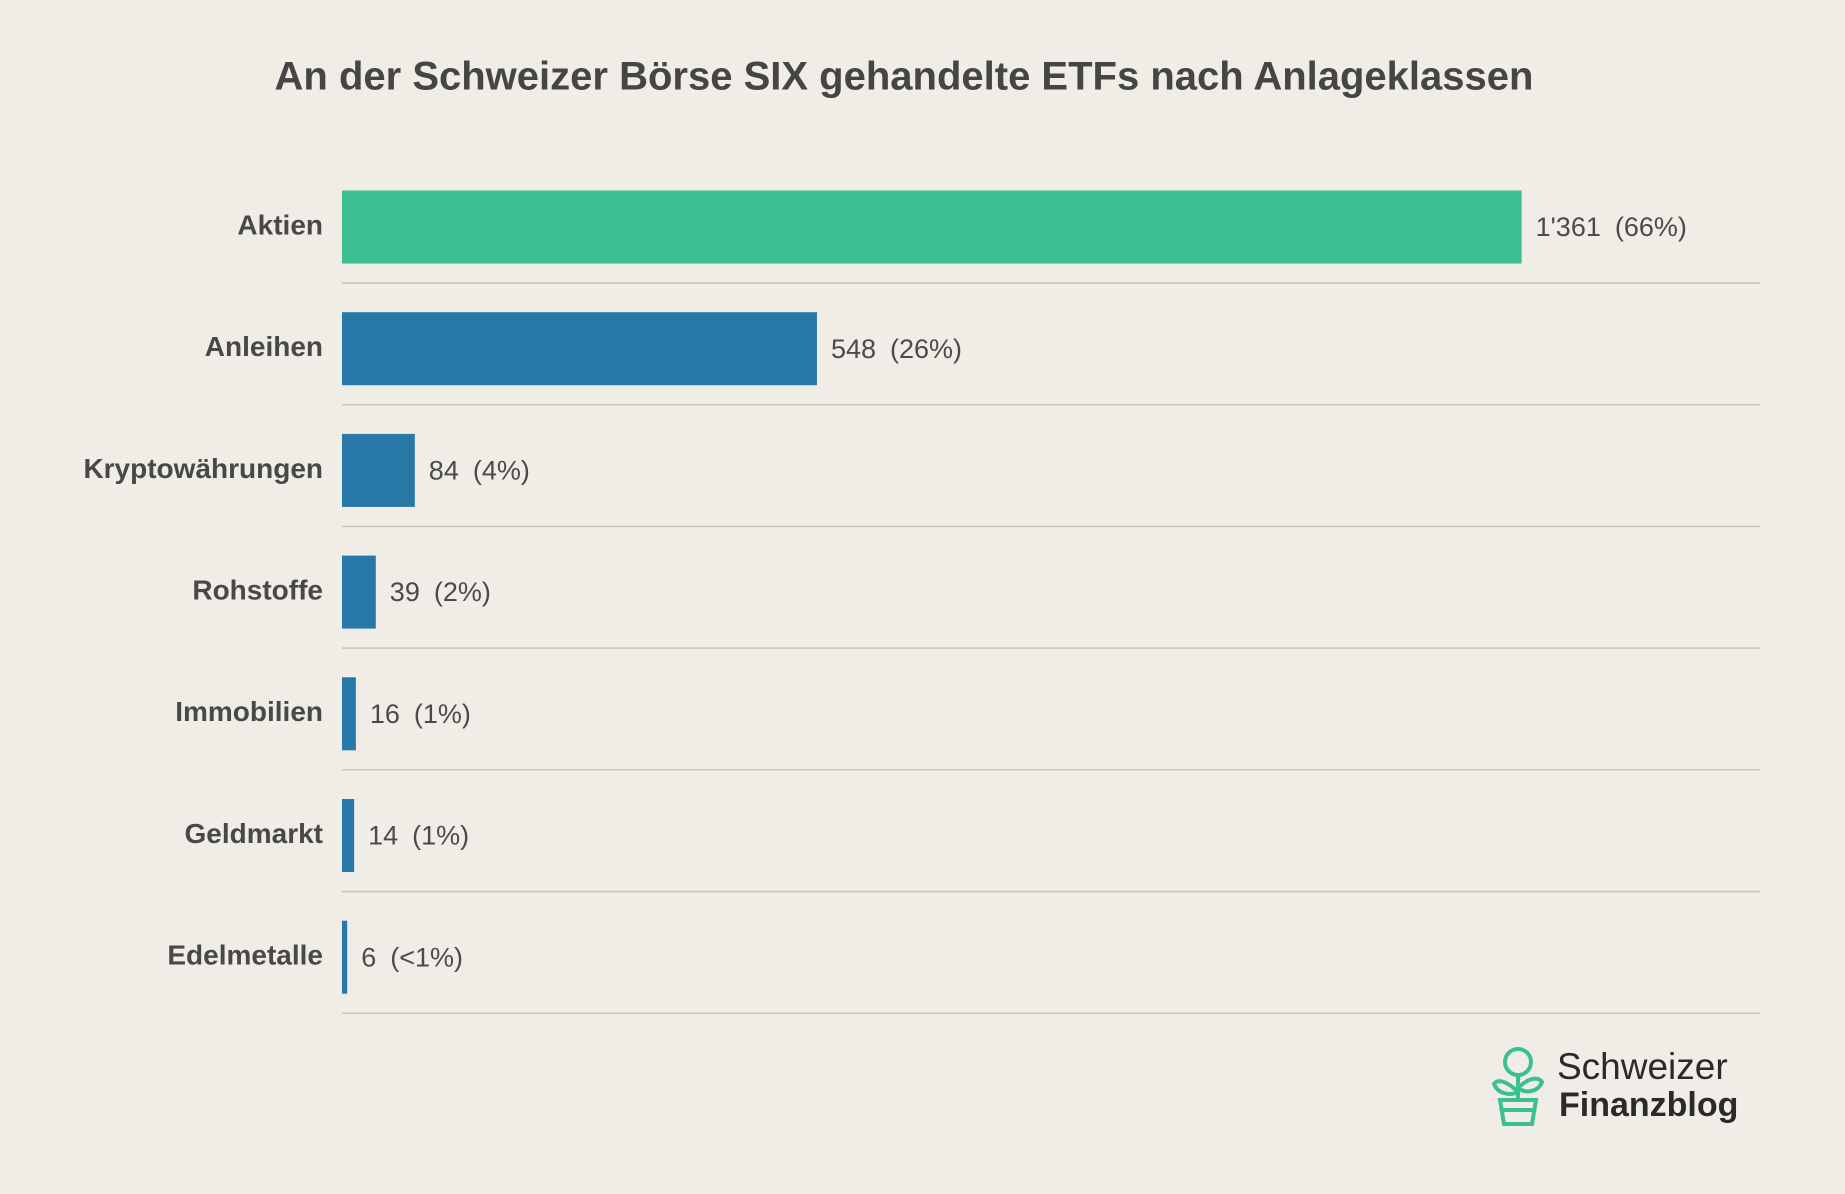 The width and height of the screenshot is (1845, 1194). Describe the element at coordinates (245, 955) in the screenshot. I see `category-label: Edelmetalle` at that location.